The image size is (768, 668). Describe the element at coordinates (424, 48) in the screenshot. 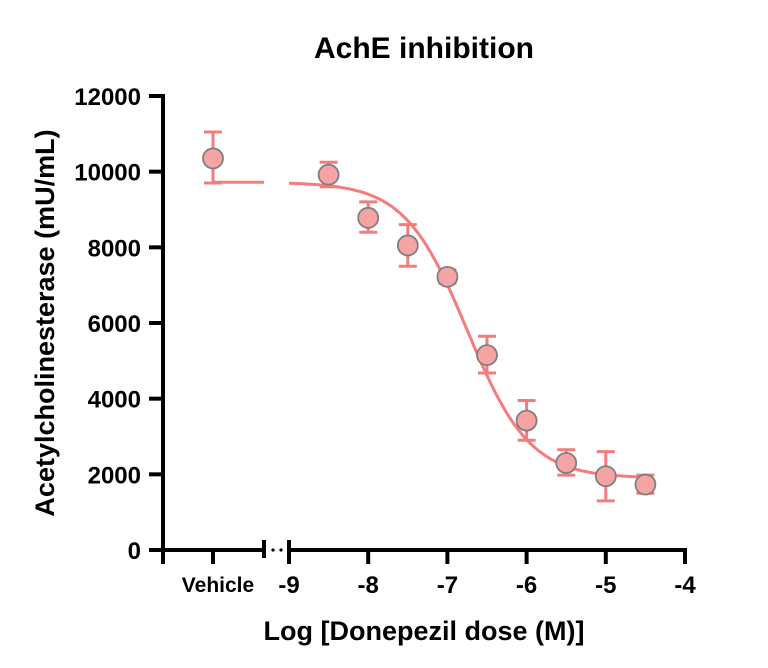

I see `chart-title: AchE inhibition` at that location.